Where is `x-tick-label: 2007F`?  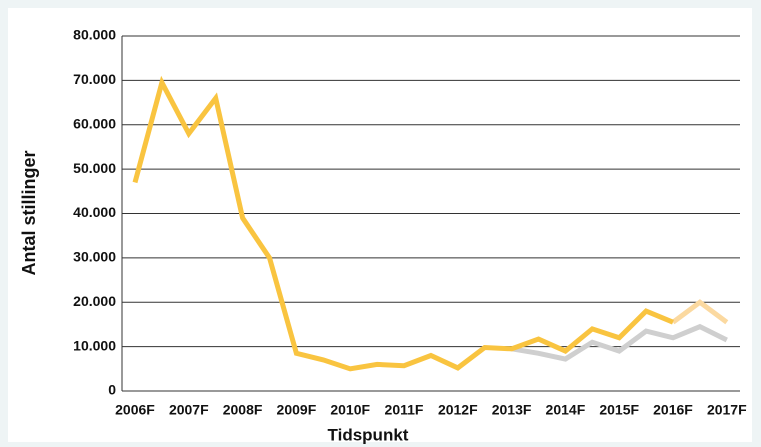
x-tick-label: 2007F is located at coordinates (189, 410).